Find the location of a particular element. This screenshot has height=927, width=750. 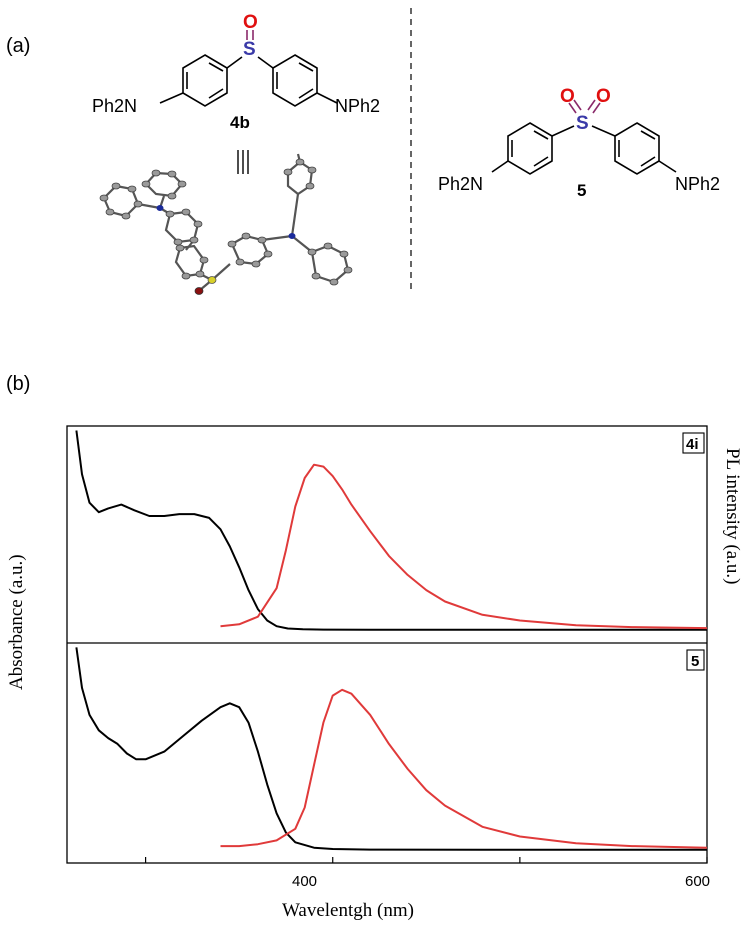

panel-tag-box-bottom is located at coordinates (695, 660).